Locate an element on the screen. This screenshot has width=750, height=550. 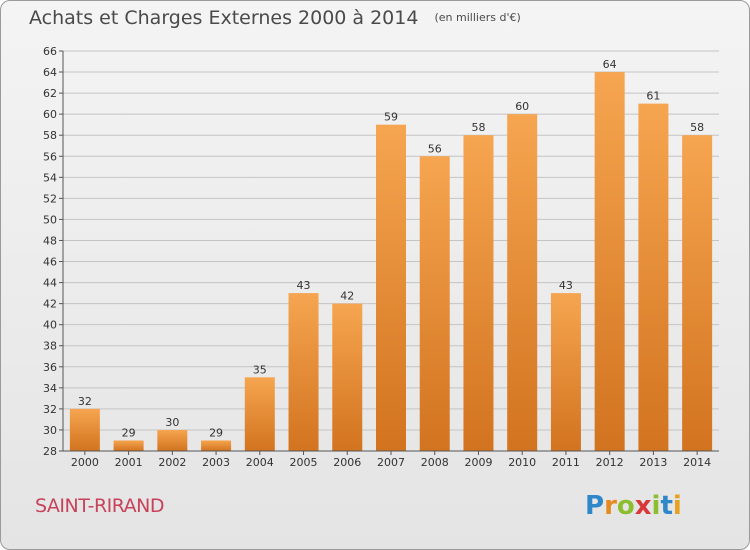
x-tick-label-2010: 2010 is located at coordinates (522, 462).